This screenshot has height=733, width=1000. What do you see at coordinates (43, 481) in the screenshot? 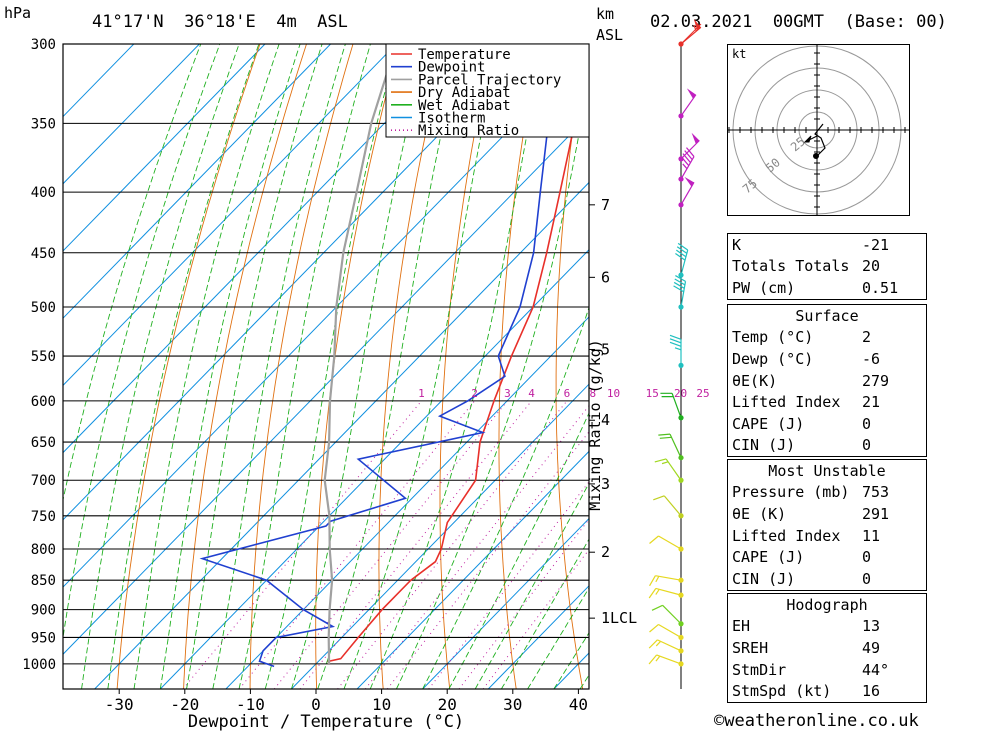
I see `y-tick-label: 700` at bounding box center [43, 481].